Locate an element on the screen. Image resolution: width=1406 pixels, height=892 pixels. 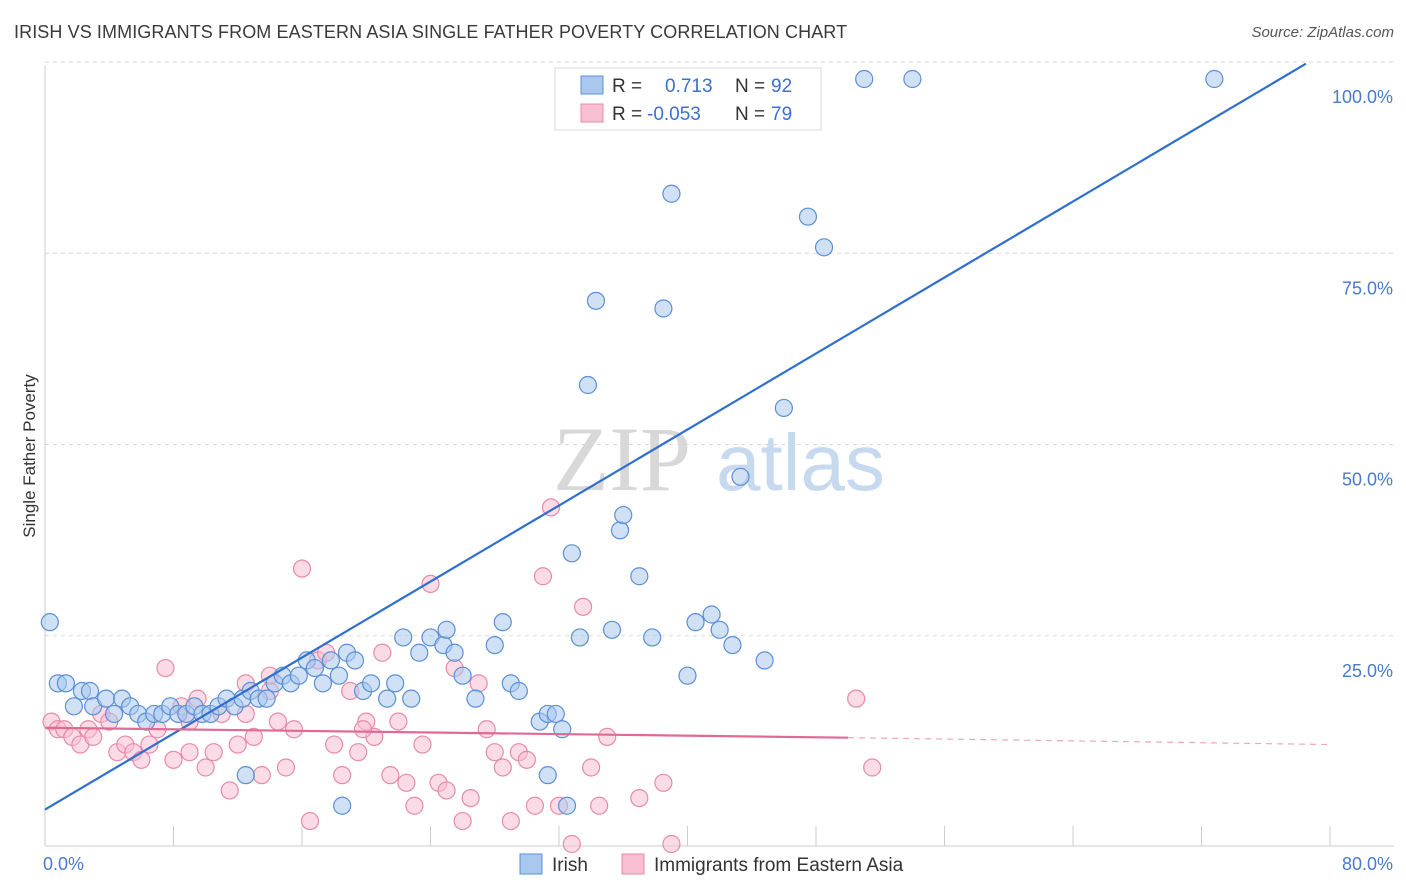
top-legend-asia-r-value: -0.053 is located at coordinates (674, 114).